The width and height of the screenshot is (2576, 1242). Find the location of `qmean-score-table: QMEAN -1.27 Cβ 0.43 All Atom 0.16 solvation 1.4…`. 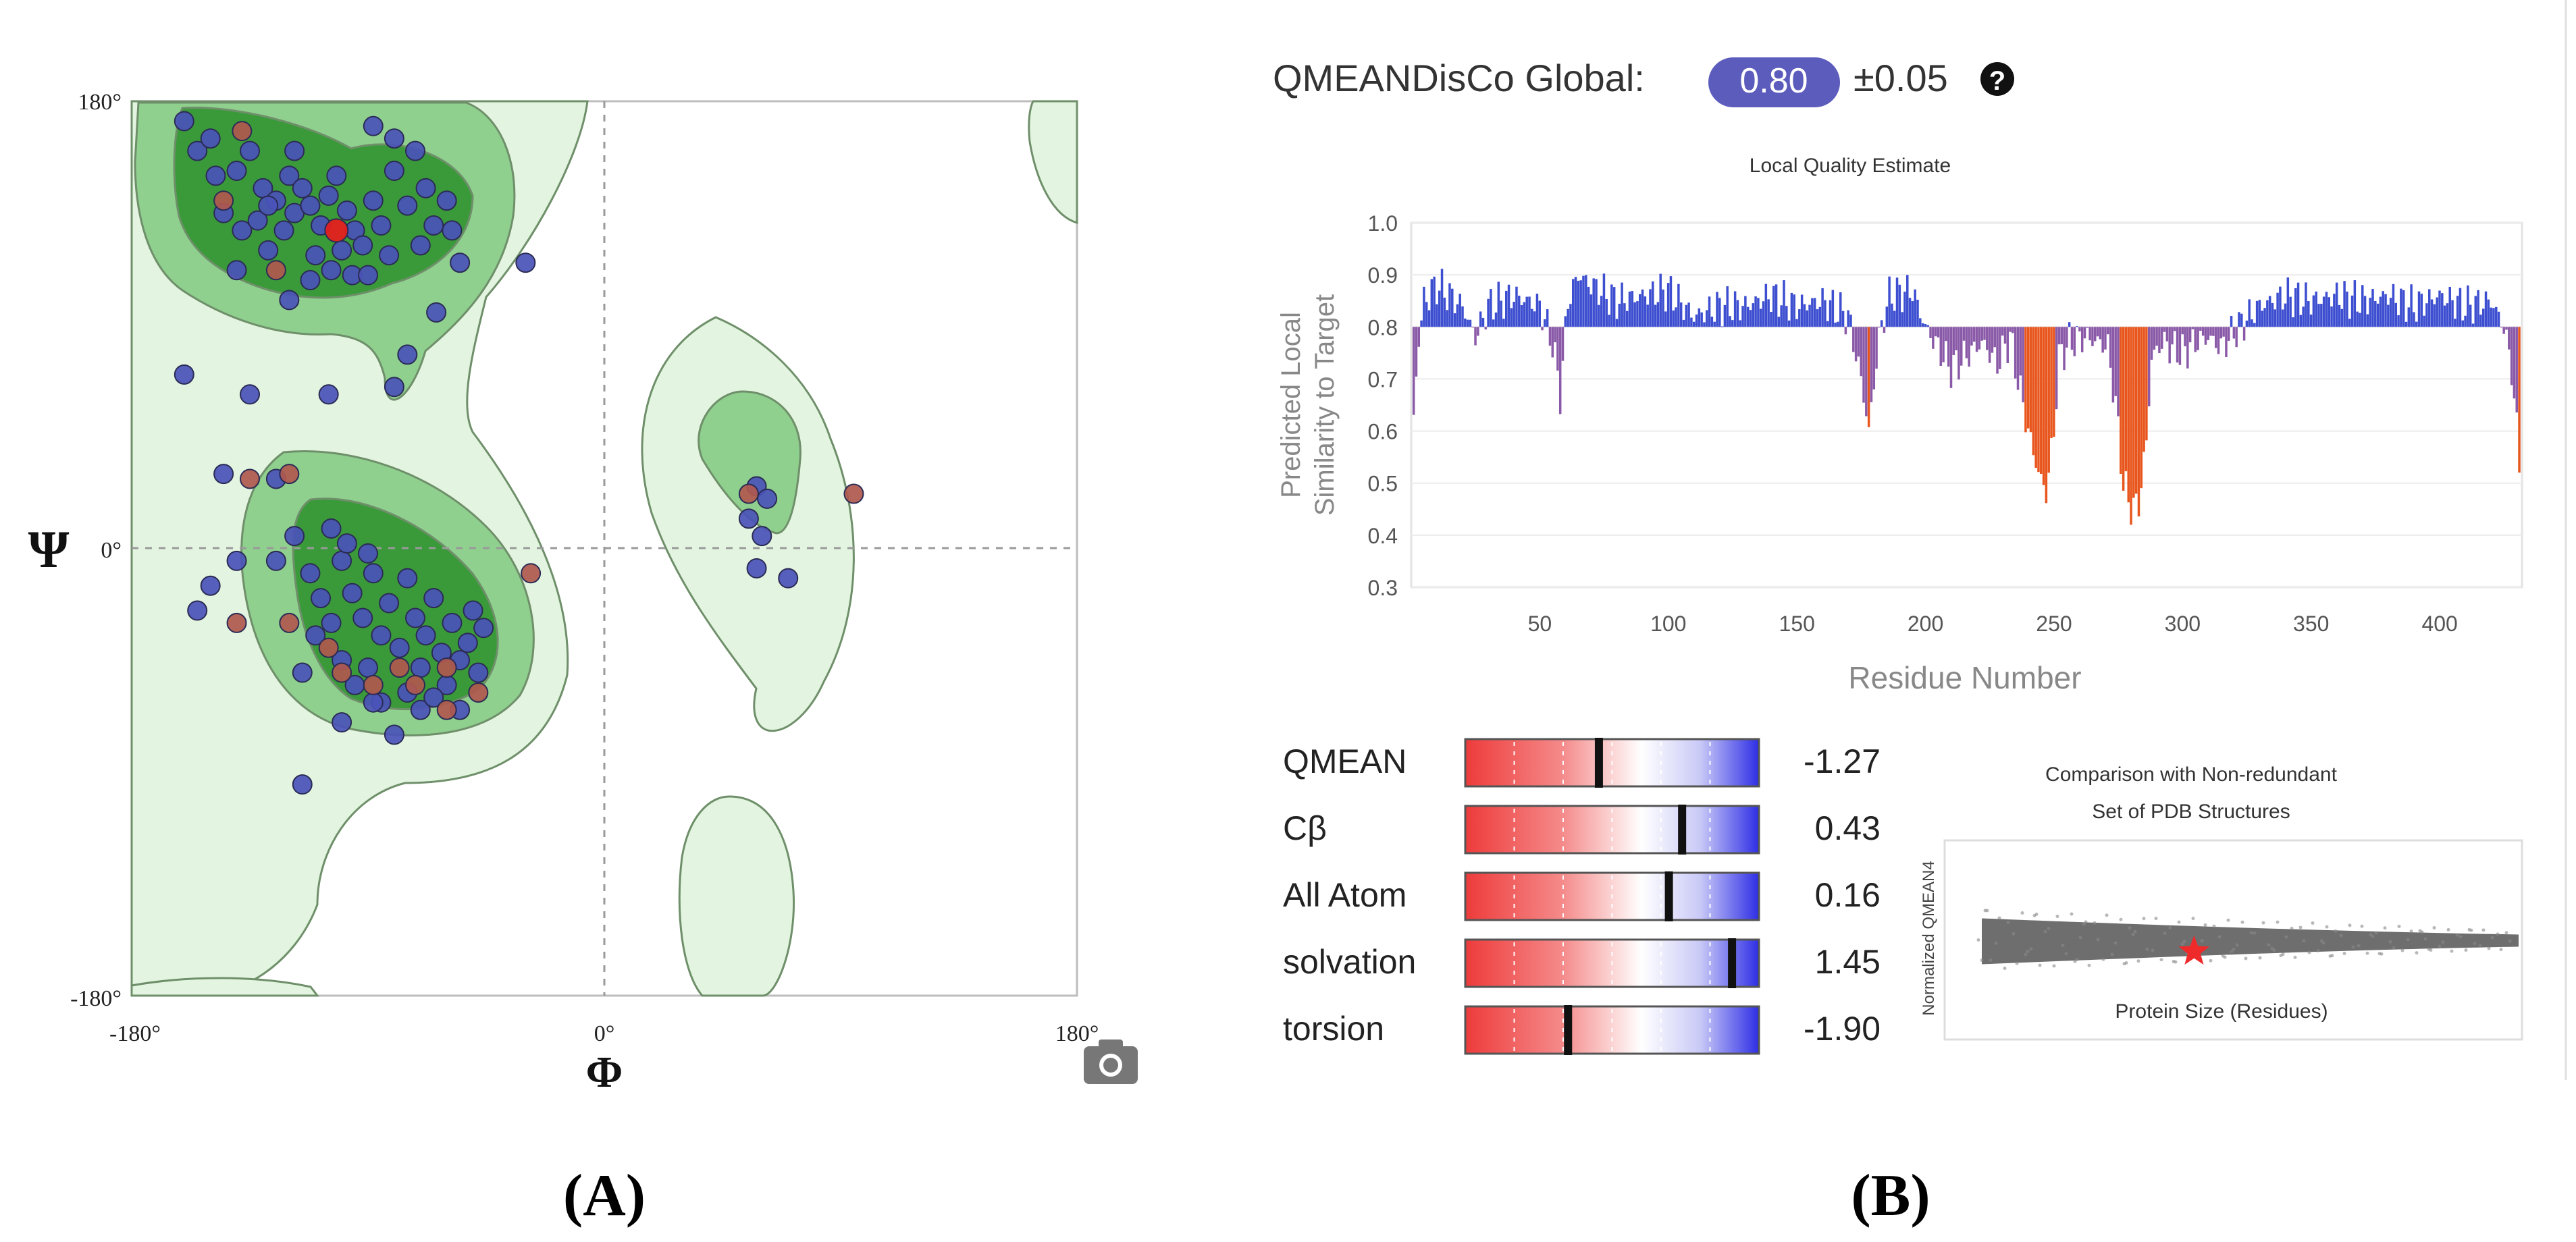

qmean-score-table: QMEAN -1.27 Cβ 0.43 All Atom 0.16 solvation 1.4… is located at coordinates (1582, 896).